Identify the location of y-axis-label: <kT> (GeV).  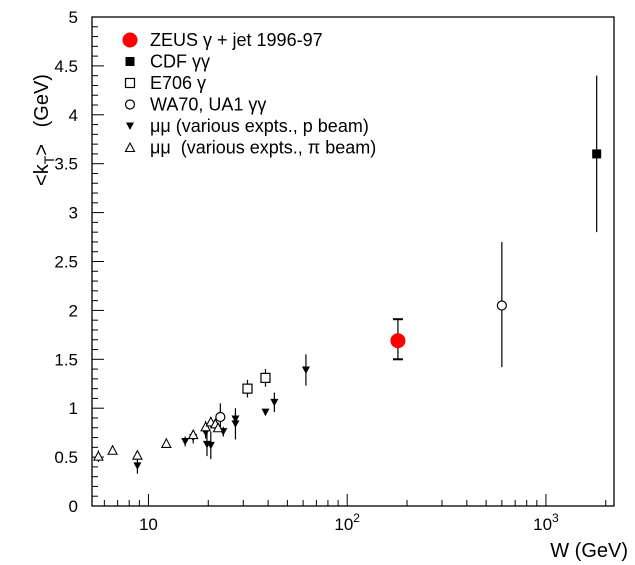
(44, 130).